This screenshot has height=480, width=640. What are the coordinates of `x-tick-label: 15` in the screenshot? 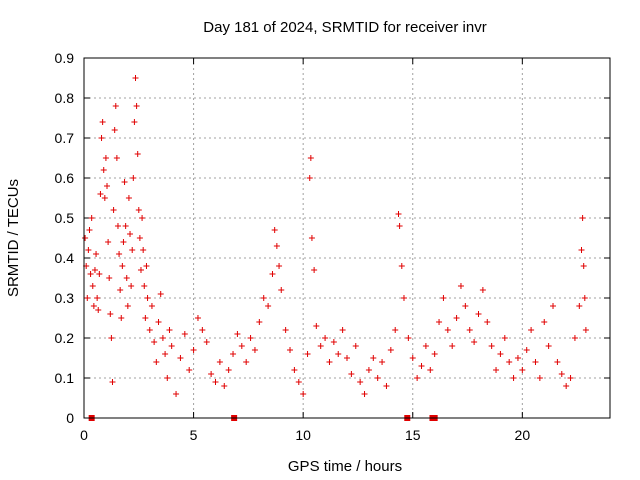 It's located at (413, 435).